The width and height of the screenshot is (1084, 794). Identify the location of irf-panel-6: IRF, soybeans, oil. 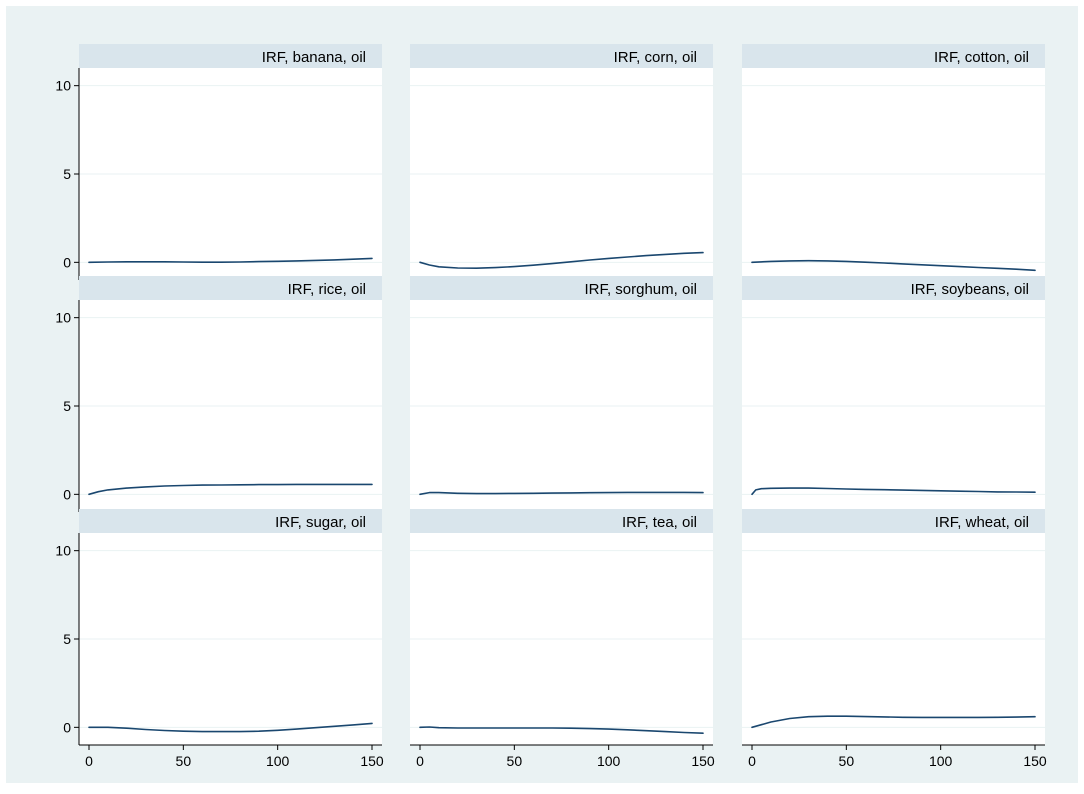
(893, 394).